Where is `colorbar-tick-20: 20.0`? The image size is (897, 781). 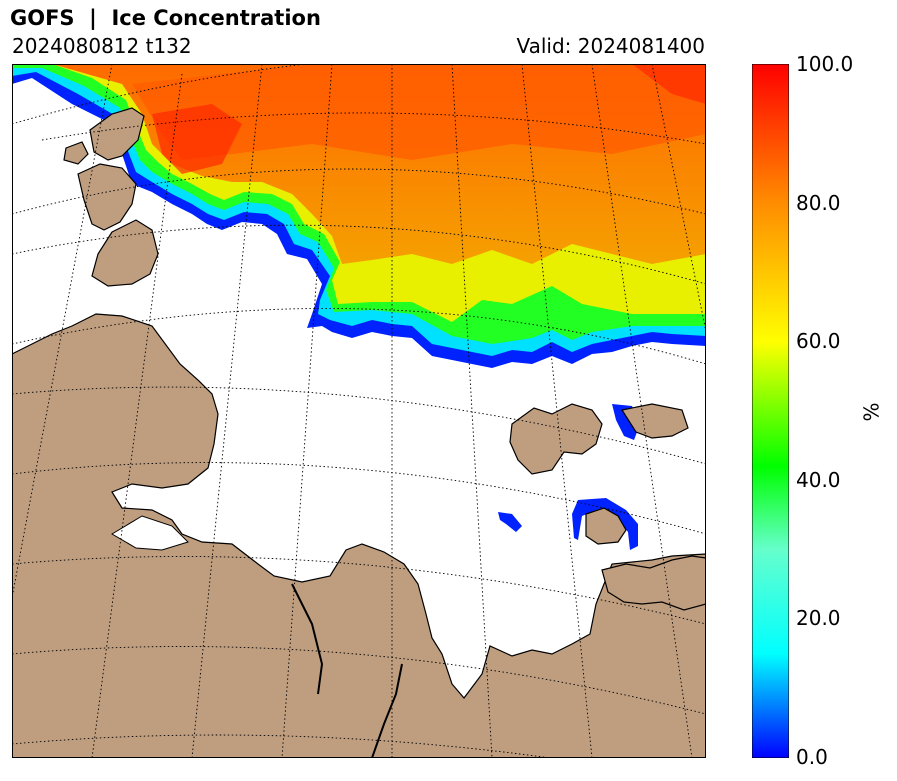
colorbar-tick-20: 20.0 is located at coordinates (818, 618).